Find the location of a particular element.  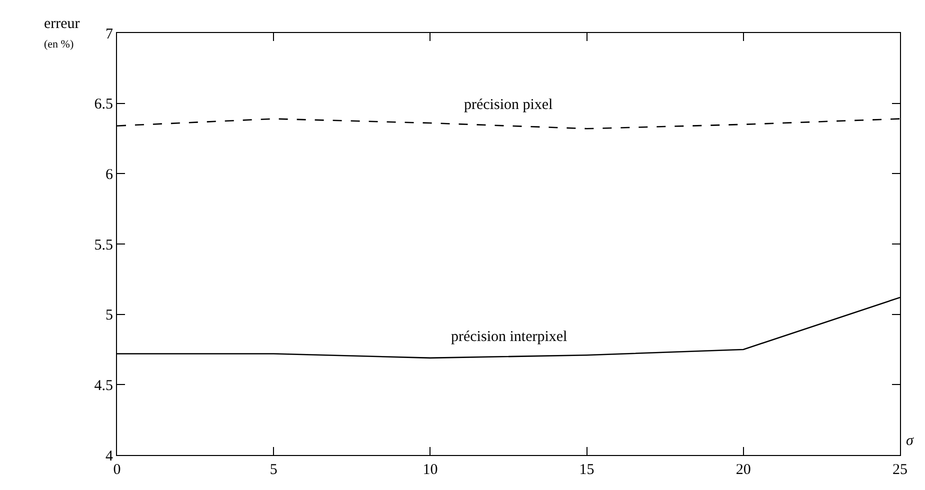

y-tick-label: 6.5 is located at coordinates (103, 104).